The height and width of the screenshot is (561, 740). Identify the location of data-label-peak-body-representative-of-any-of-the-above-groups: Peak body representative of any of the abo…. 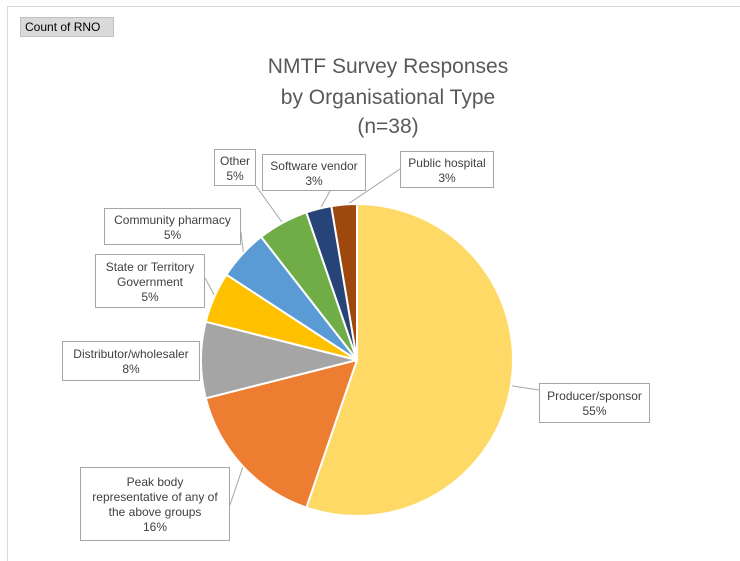
(155, 504).